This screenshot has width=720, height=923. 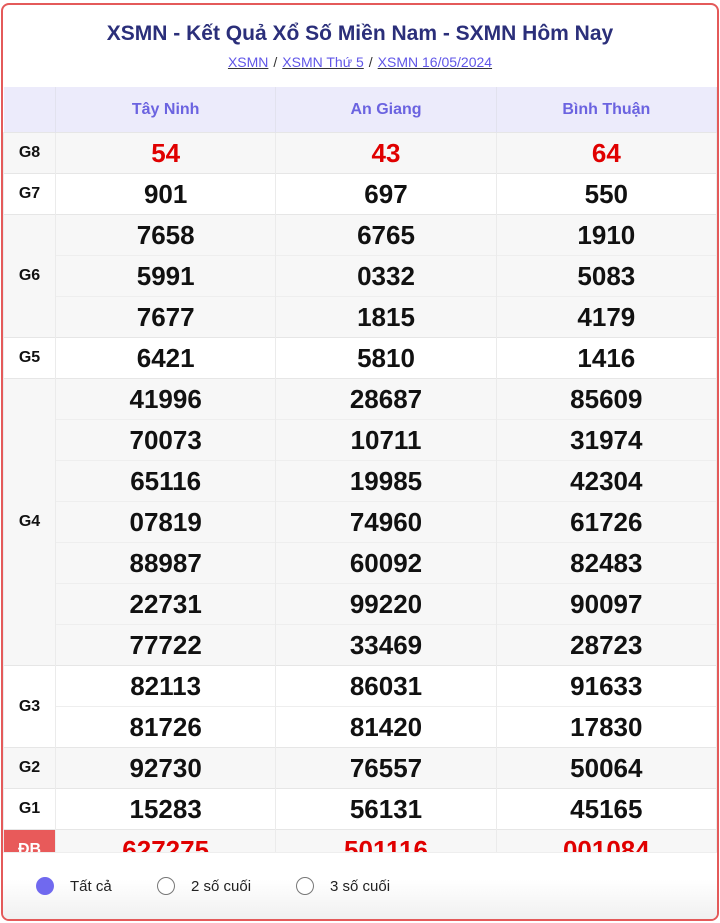 I want to click on prize-number: 697, so click(x=386, y=194).